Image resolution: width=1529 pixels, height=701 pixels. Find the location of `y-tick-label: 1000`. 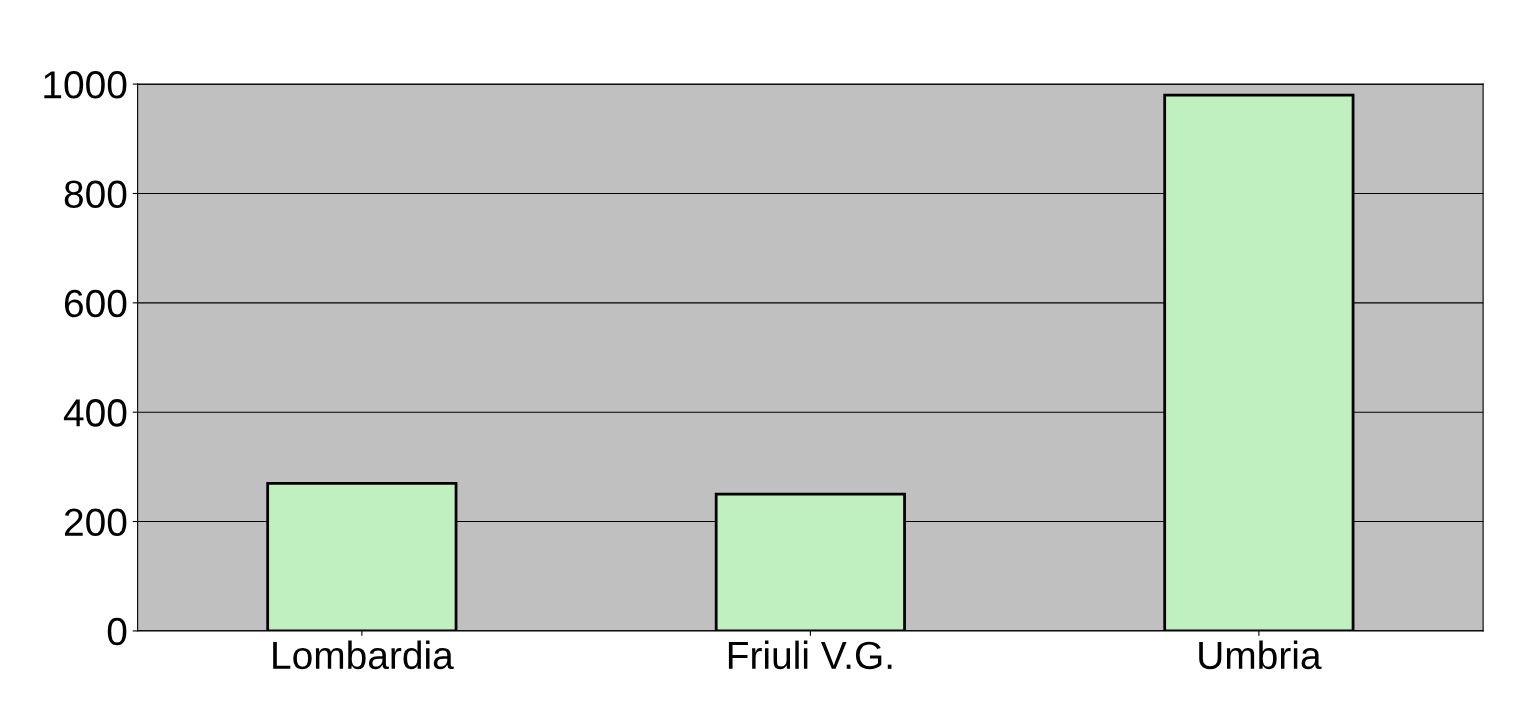

y-tick-label: 1000 is located at coordinates (85, 85).